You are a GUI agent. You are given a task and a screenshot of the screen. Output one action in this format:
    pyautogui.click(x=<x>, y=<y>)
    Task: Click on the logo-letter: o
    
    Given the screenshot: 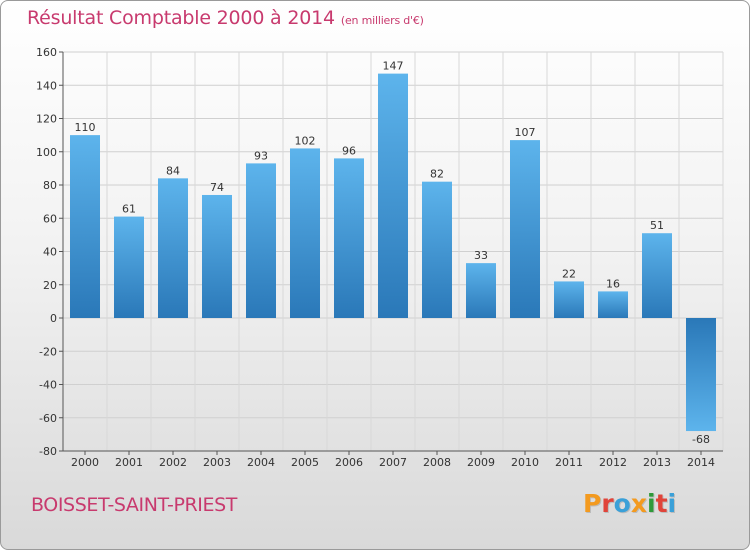 What is the action you would take?
    pyautogui.click(x=622, y=503)
    